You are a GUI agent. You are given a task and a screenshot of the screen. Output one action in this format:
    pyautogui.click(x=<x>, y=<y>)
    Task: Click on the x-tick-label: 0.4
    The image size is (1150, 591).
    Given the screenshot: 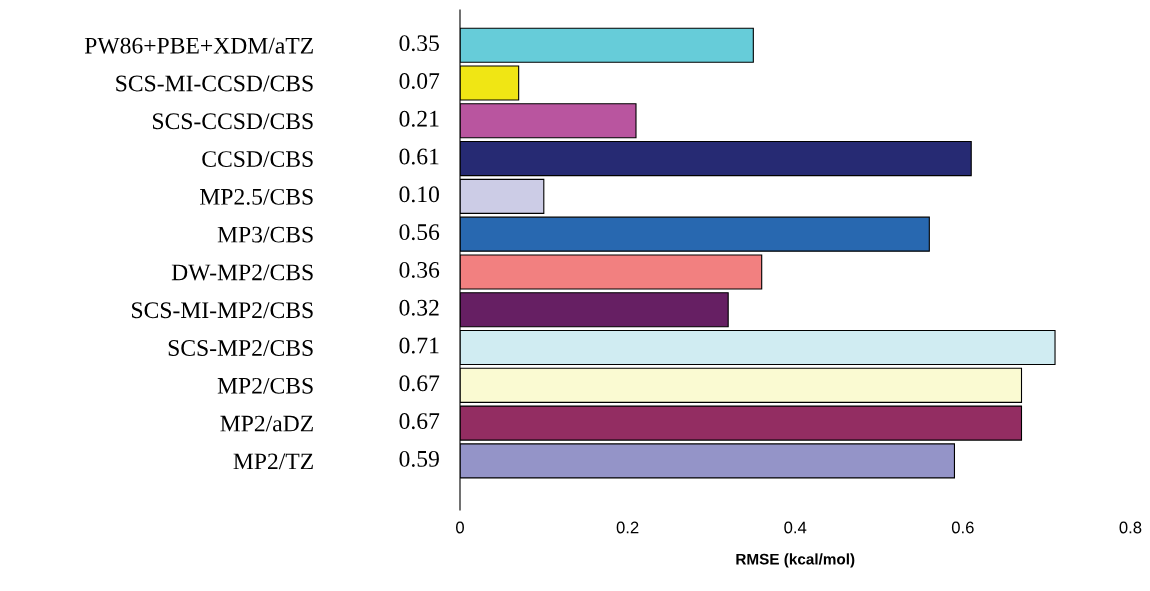 What is the action you would take?
    pyautogui.click(x=795, y=527)
    